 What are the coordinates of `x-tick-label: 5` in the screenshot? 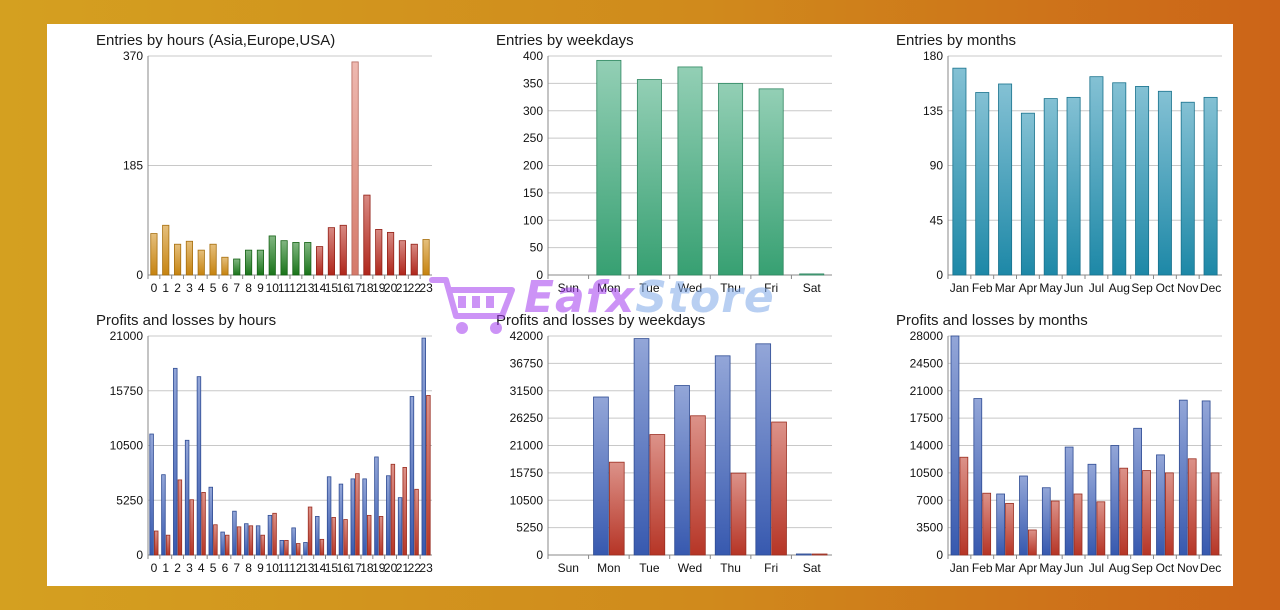 It's located at (213, 288).